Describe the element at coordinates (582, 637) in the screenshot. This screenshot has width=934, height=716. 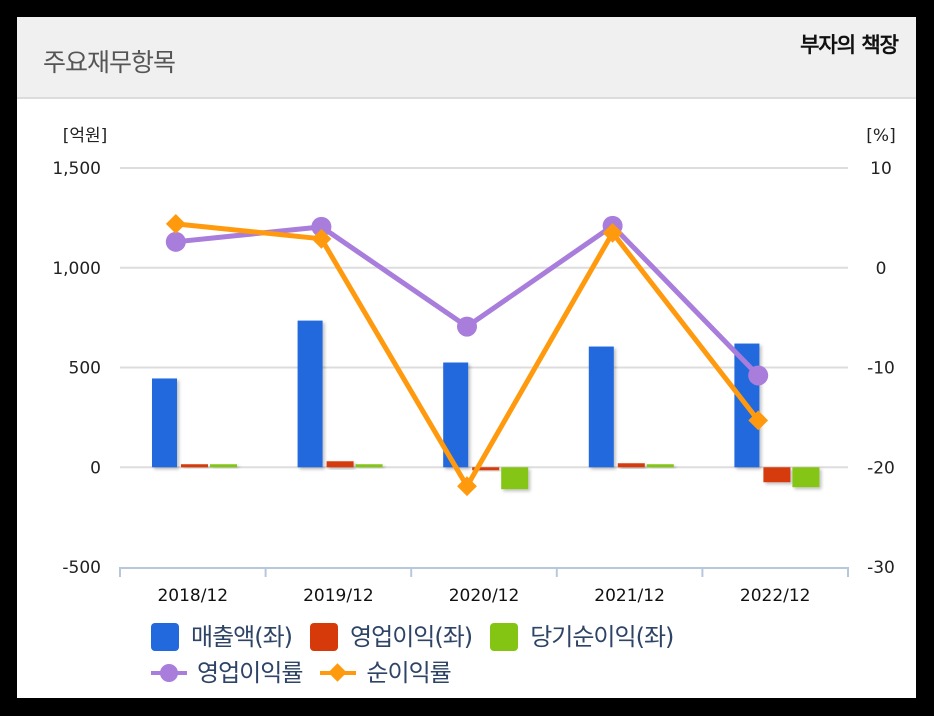
I see `legend-item-net-income: 당기순이익(좌)` at that location.